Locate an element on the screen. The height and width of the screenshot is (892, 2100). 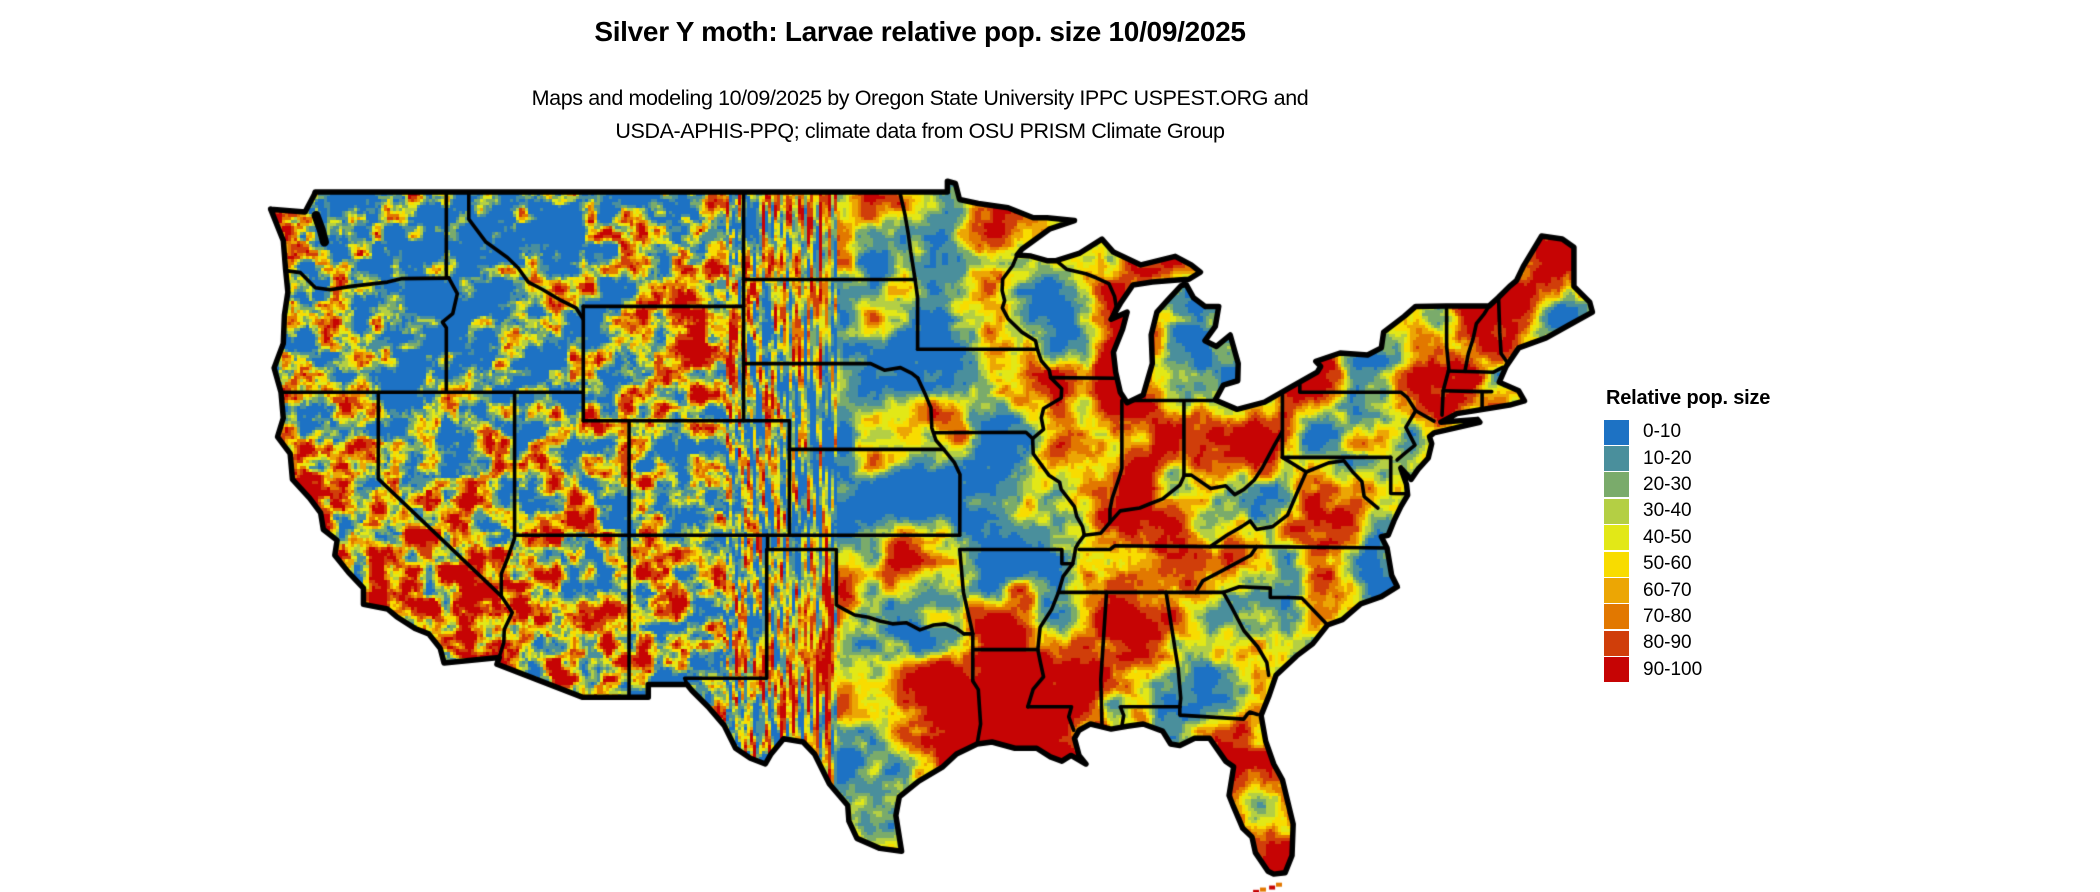
legend-item: 80-90 is located at coordinates (1687, 643).